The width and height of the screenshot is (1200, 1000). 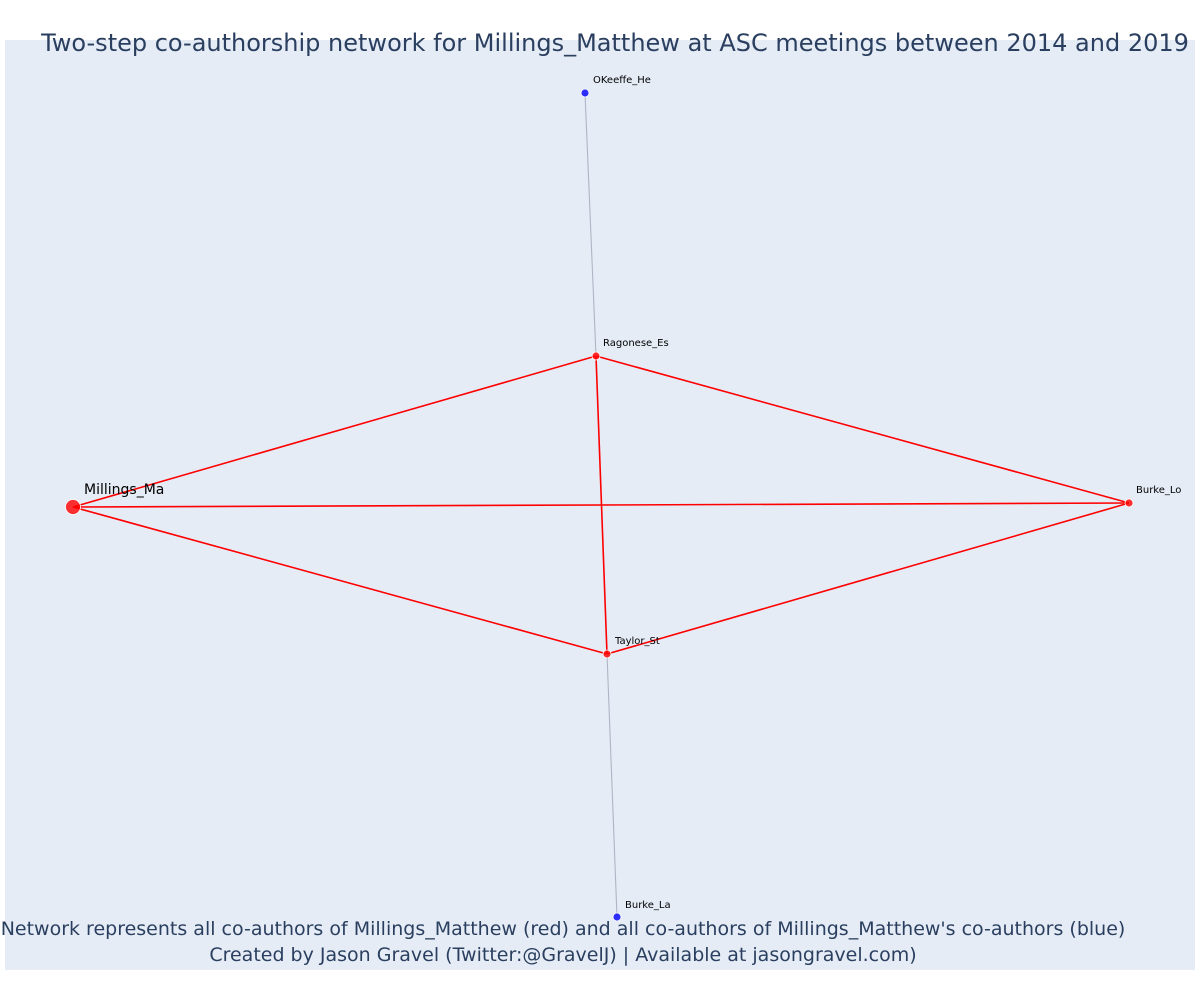 What do you see at coordinates (862, 429) in the screenshot?
I see `edge-ragonese-es-burke-lo` at bounding box center [862, 429].